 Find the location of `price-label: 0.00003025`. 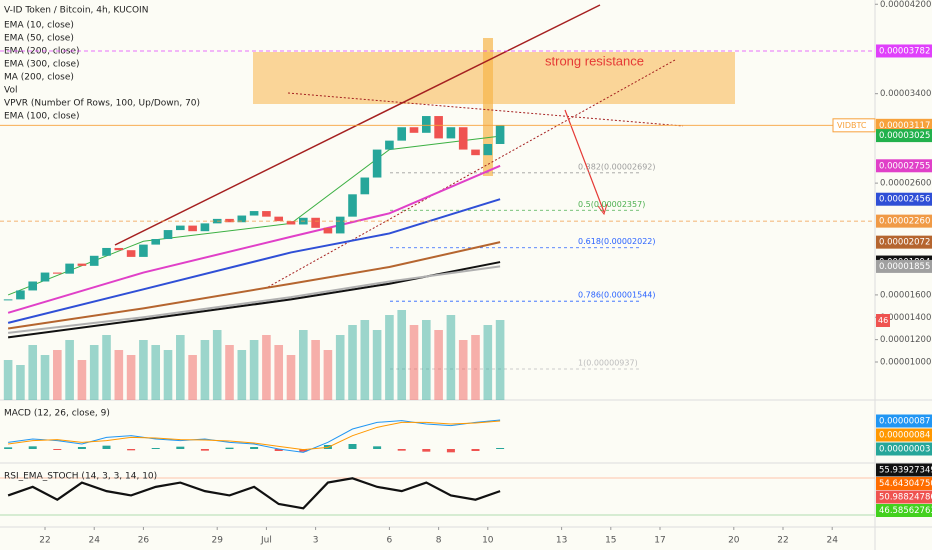

price-label: 0.00003025 is located at coordinates (904, 136).